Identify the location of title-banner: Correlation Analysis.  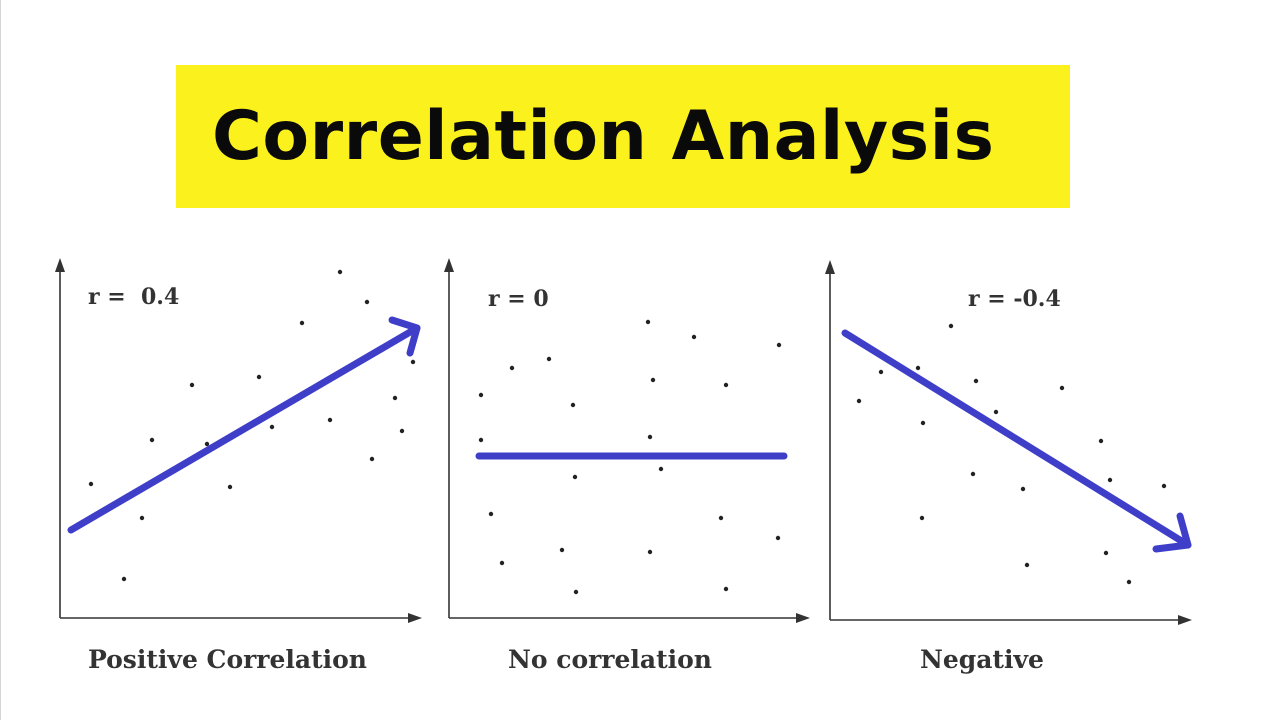
(623, 136).